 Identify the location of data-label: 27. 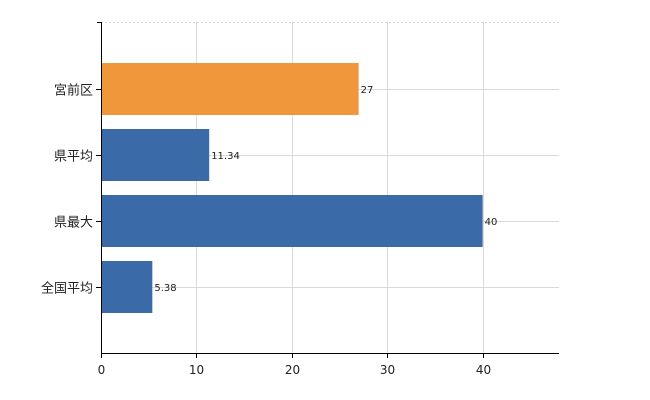
(367, 90).